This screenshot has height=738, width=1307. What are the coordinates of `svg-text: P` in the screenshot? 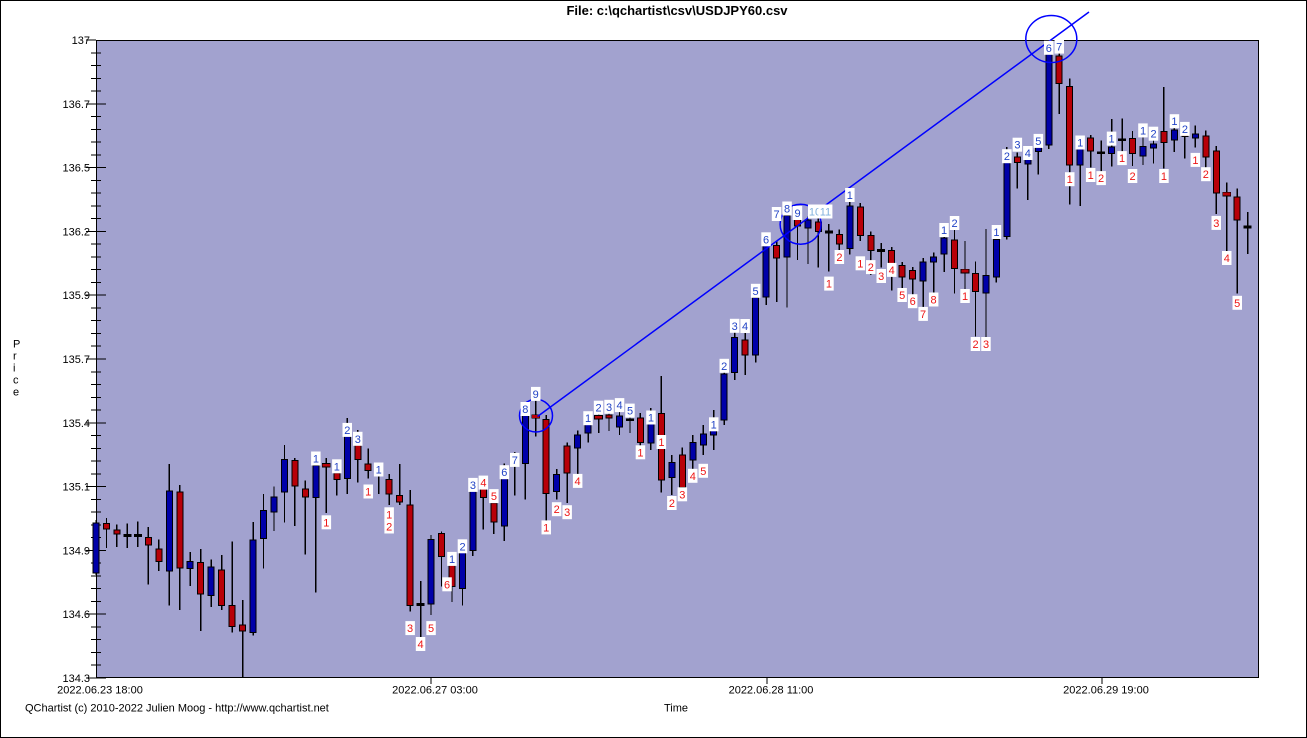 It's located at (16, 345).